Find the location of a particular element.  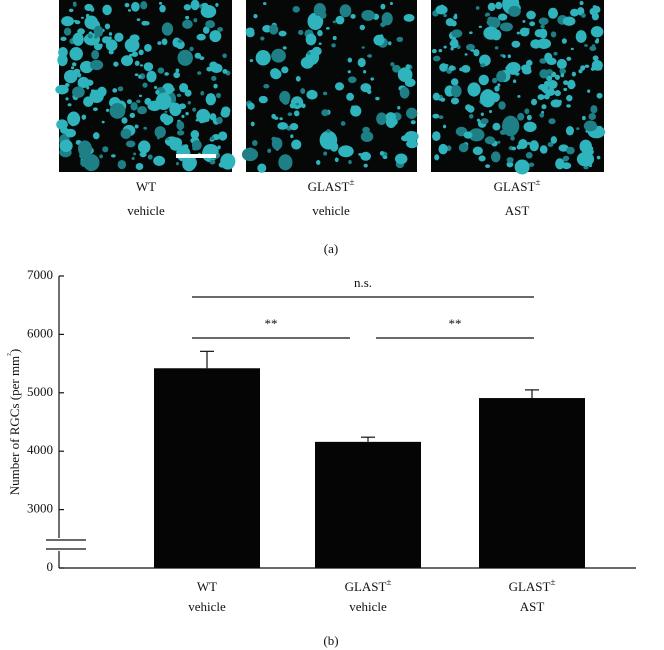

x-tick-label: vehicle is located at coordinates (207, 606).